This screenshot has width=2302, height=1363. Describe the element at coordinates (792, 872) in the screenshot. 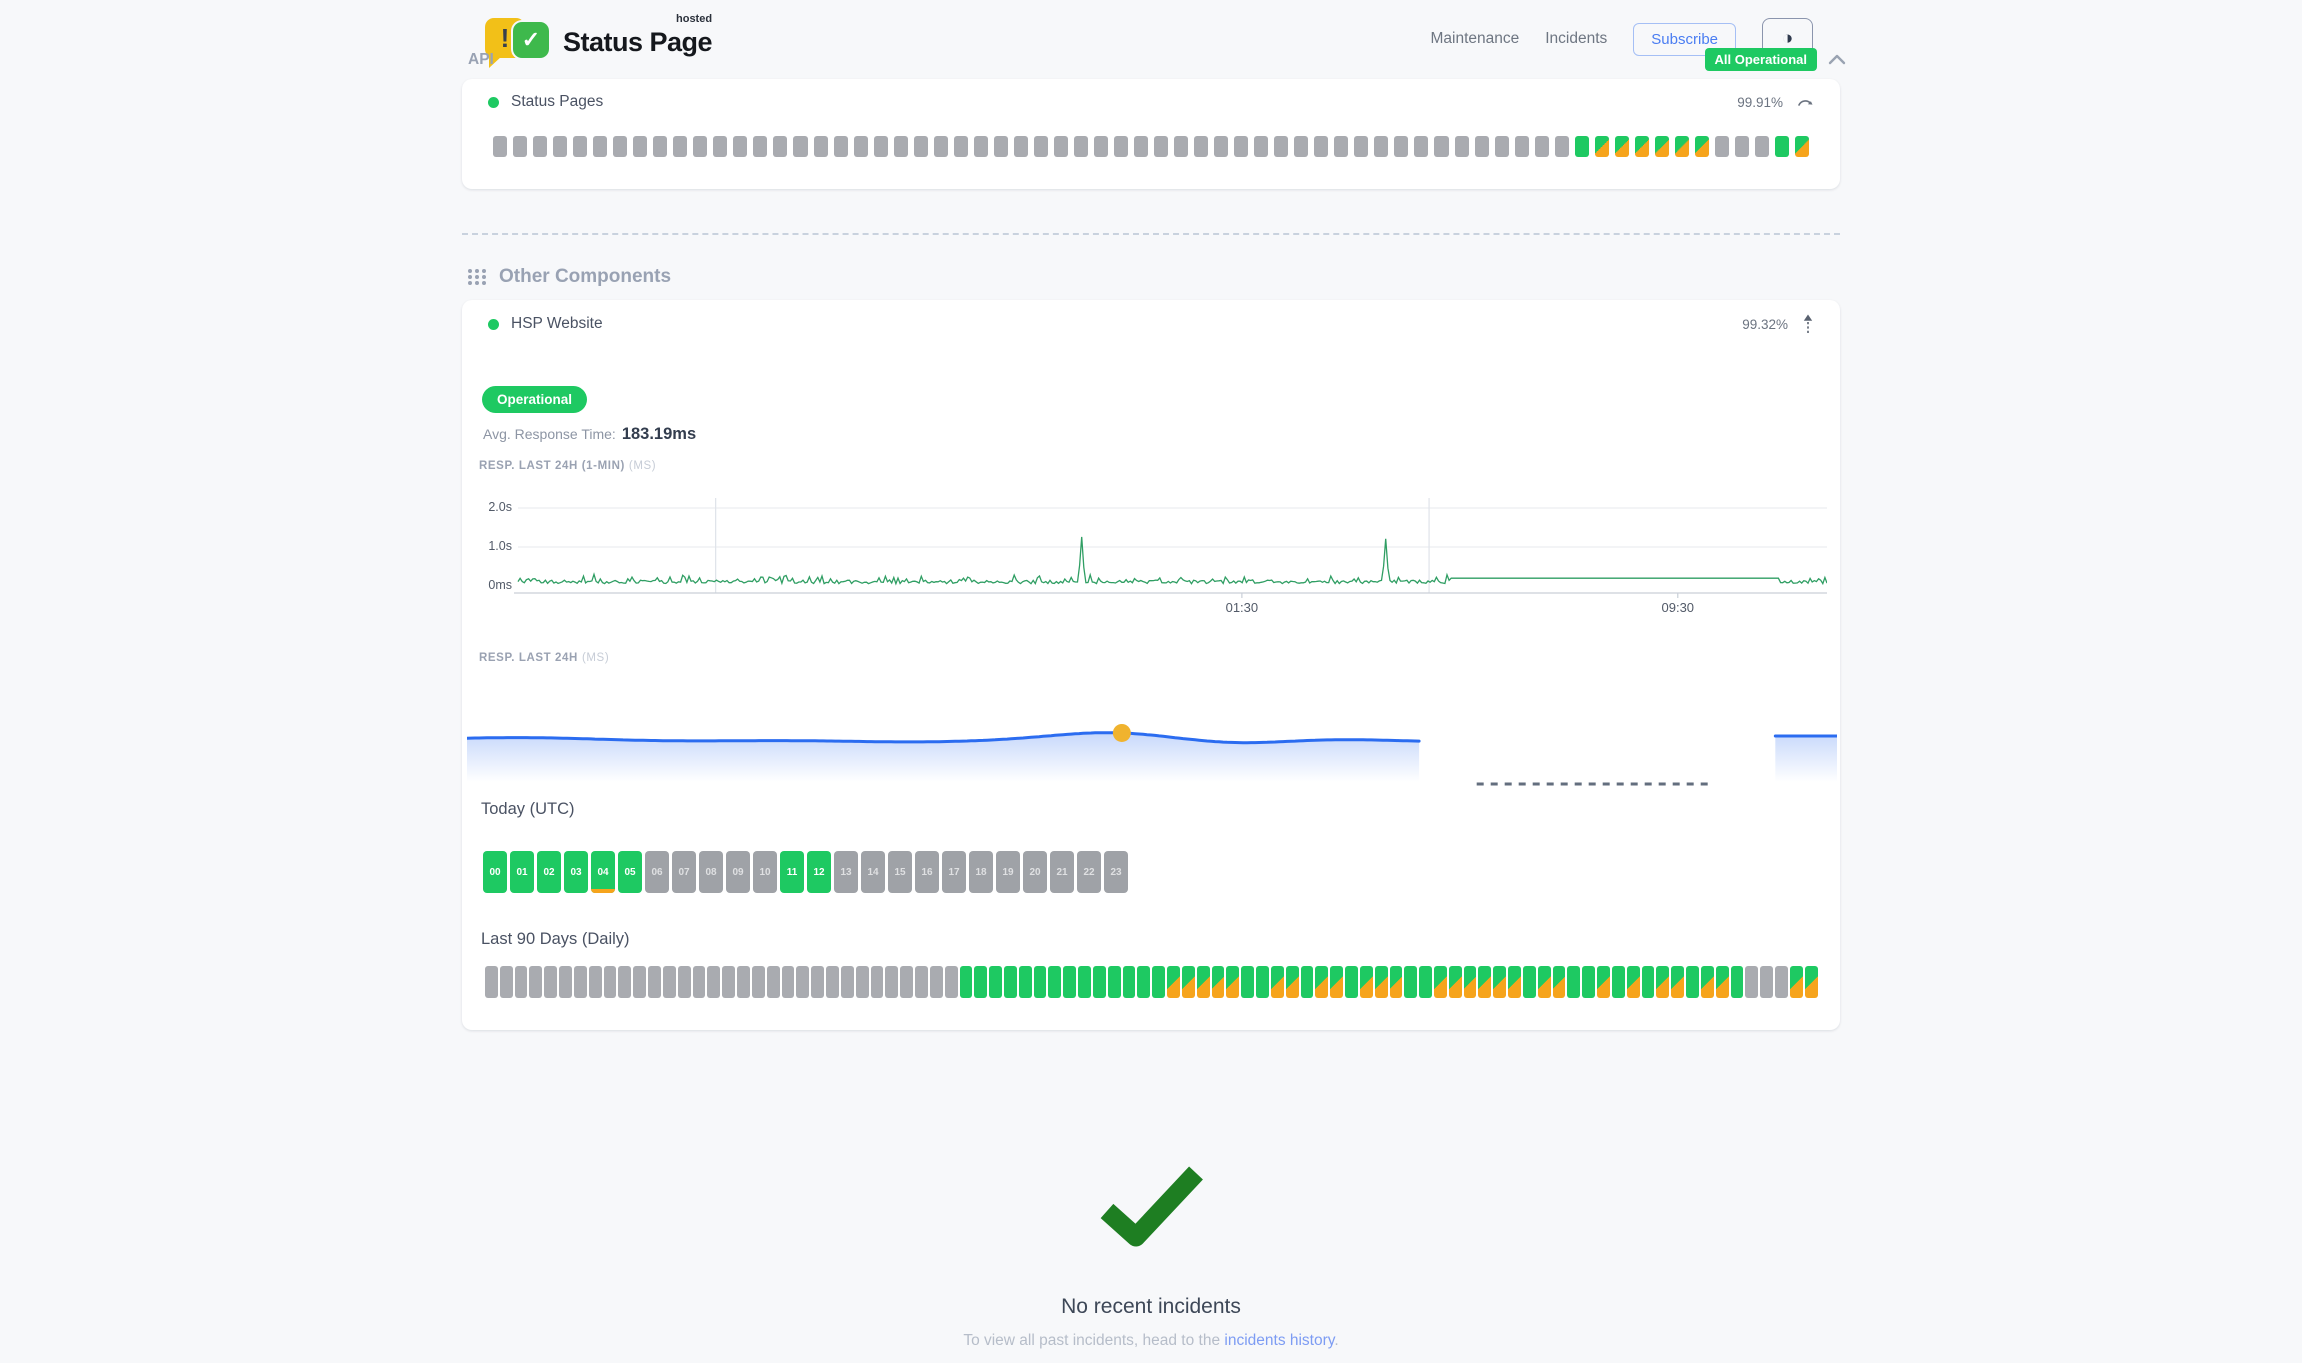

I see `hour-block: 11` at that location.